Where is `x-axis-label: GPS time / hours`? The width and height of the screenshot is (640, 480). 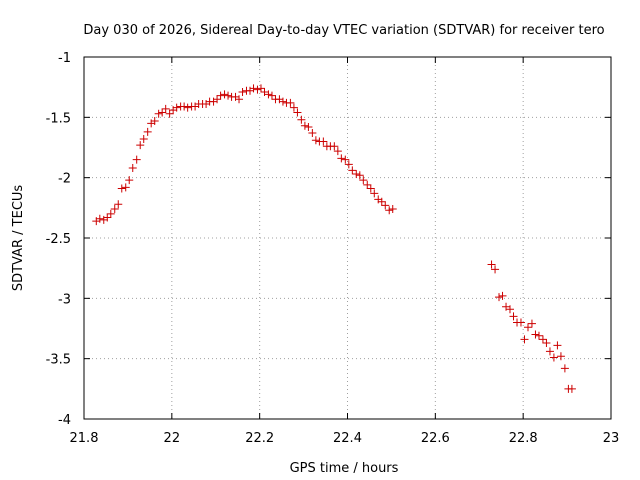 x-axis-label: GPS time / hours is located at coordinates (344, 468).